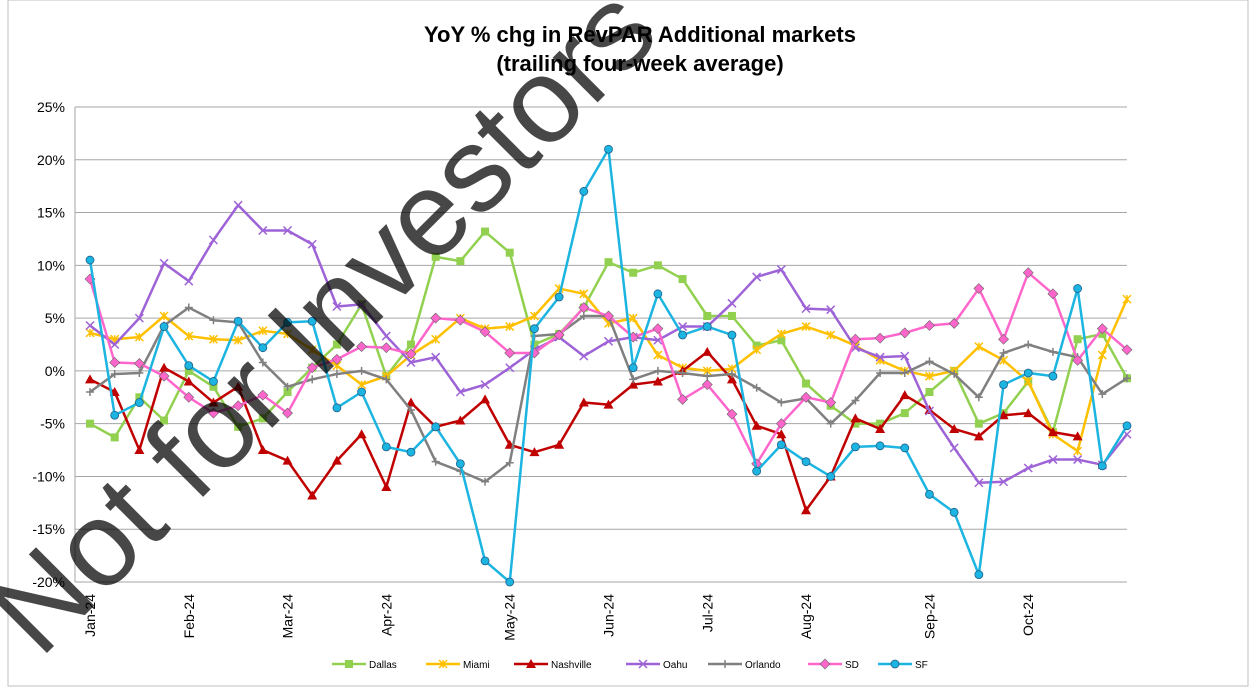  What do you see at coordinates (571, 665) in the screenshot?
I see `legend-label: Nashville` at bounding box center [571, 665].